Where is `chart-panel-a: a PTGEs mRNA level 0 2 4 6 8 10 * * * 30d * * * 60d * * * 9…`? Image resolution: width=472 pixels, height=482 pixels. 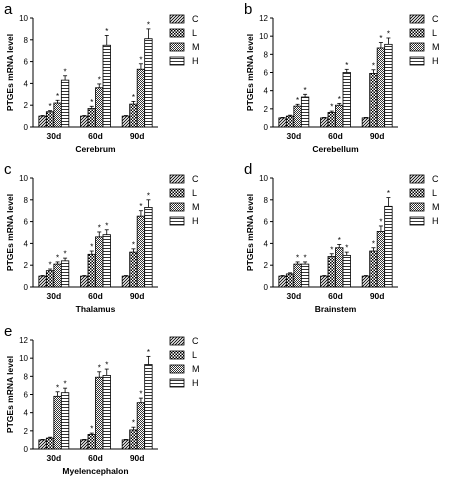
chart-panel-a: a PTGEs mRNA level 0 2 4 6 8 10 * * * 30d * * * 60d * * * 9… is located at coordinates (102, 77).